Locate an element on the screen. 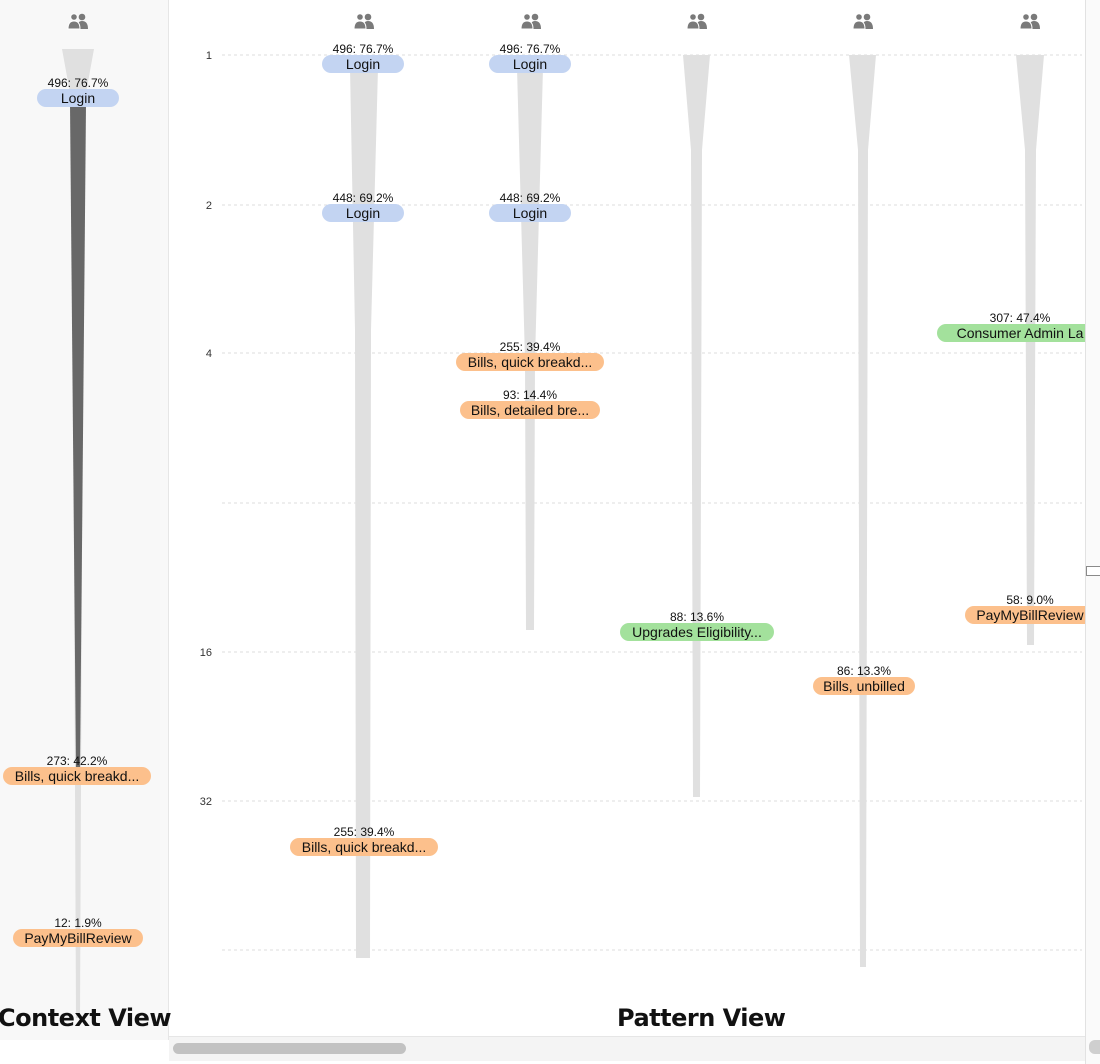 This screenshot has height=1064, width=1100. pattern-3-flow is located at coordinates (696, 426).